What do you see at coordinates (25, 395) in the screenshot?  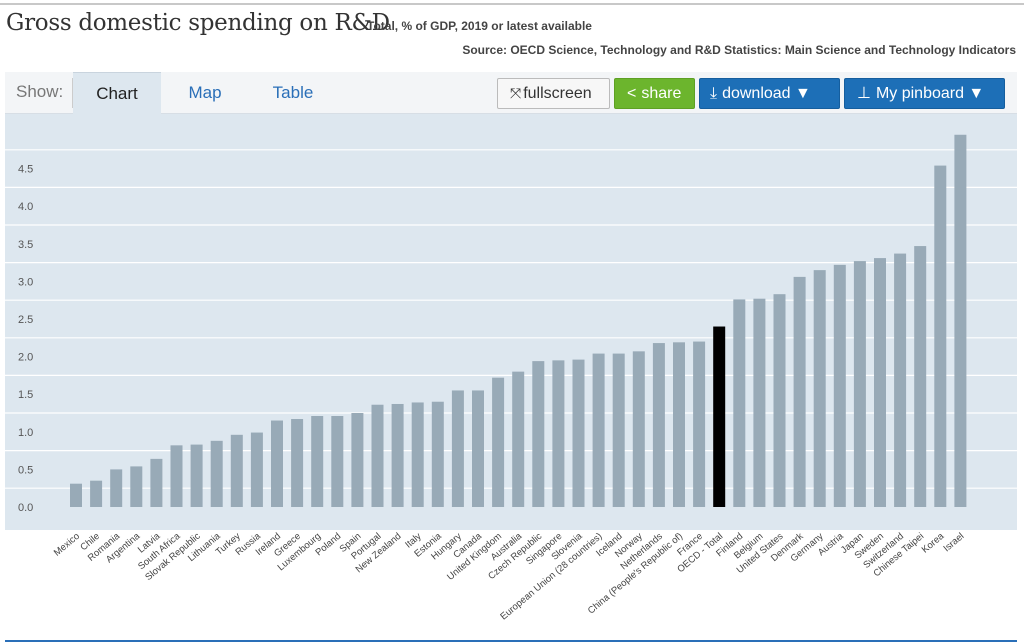 I see `y-tick-label: 1.5` at bounding box center [25, 395].